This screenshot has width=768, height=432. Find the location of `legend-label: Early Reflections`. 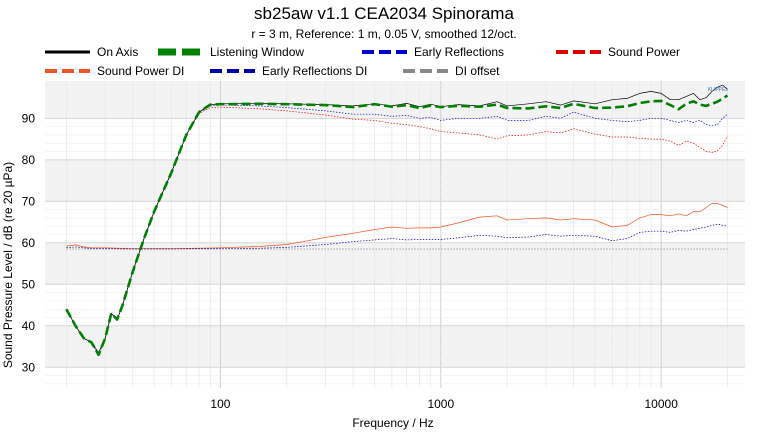

legend-label: Early Reflections is located at coordinates (459, 52).